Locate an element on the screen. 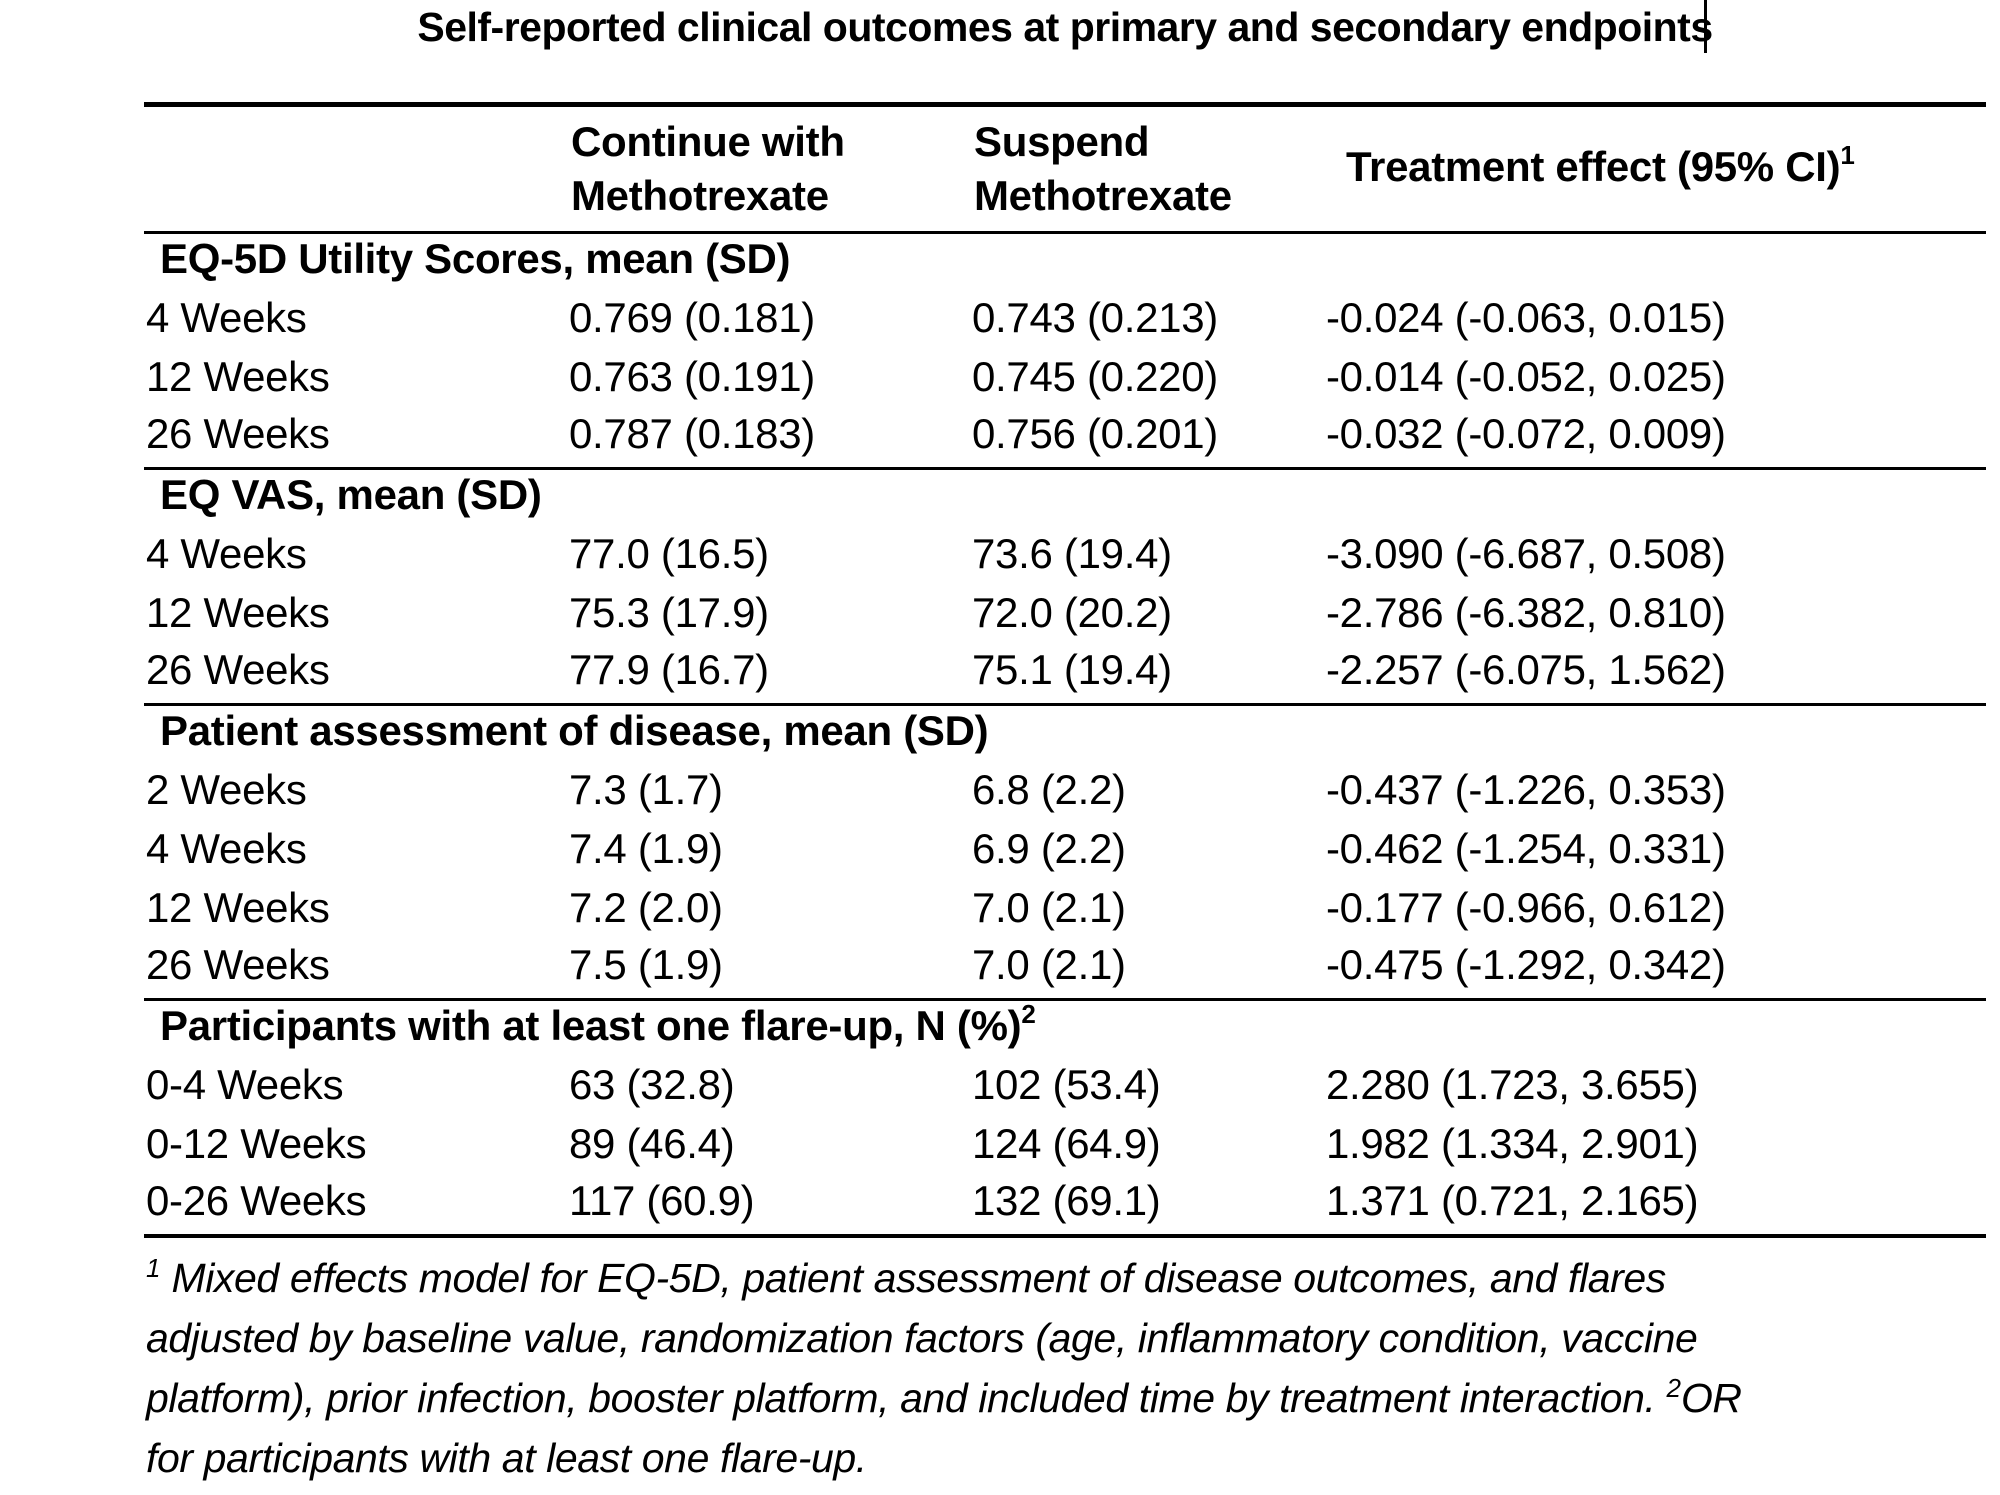 The width and height of the screenshot is (2000, 1495). suspend-value-cell: 0.745 (0.220) is located at coordinates (1095, 376).